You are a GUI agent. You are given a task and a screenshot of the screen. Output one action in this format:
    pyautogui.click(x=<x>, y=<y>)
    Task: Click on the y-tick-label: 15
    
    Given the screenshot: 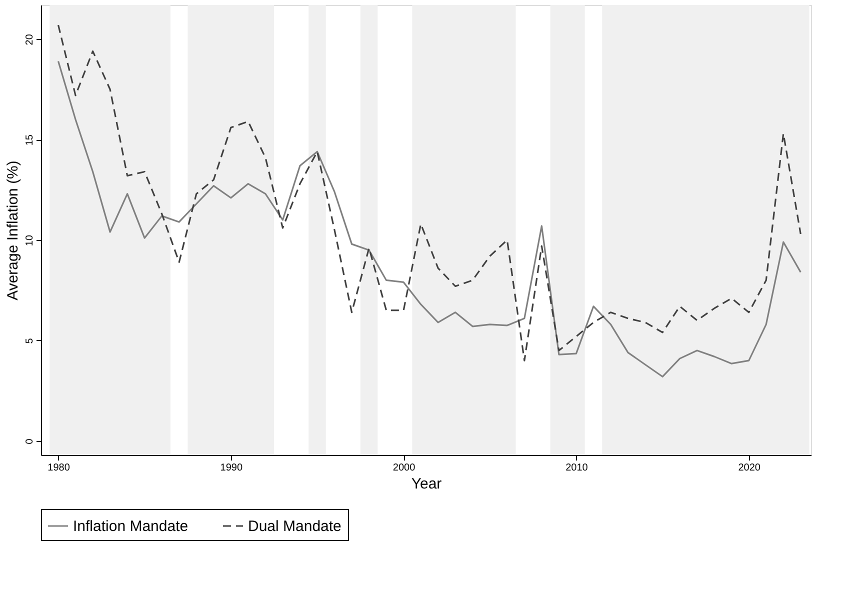 What is the action you would take?
    pyautogui.click(x=30, y=140)
    